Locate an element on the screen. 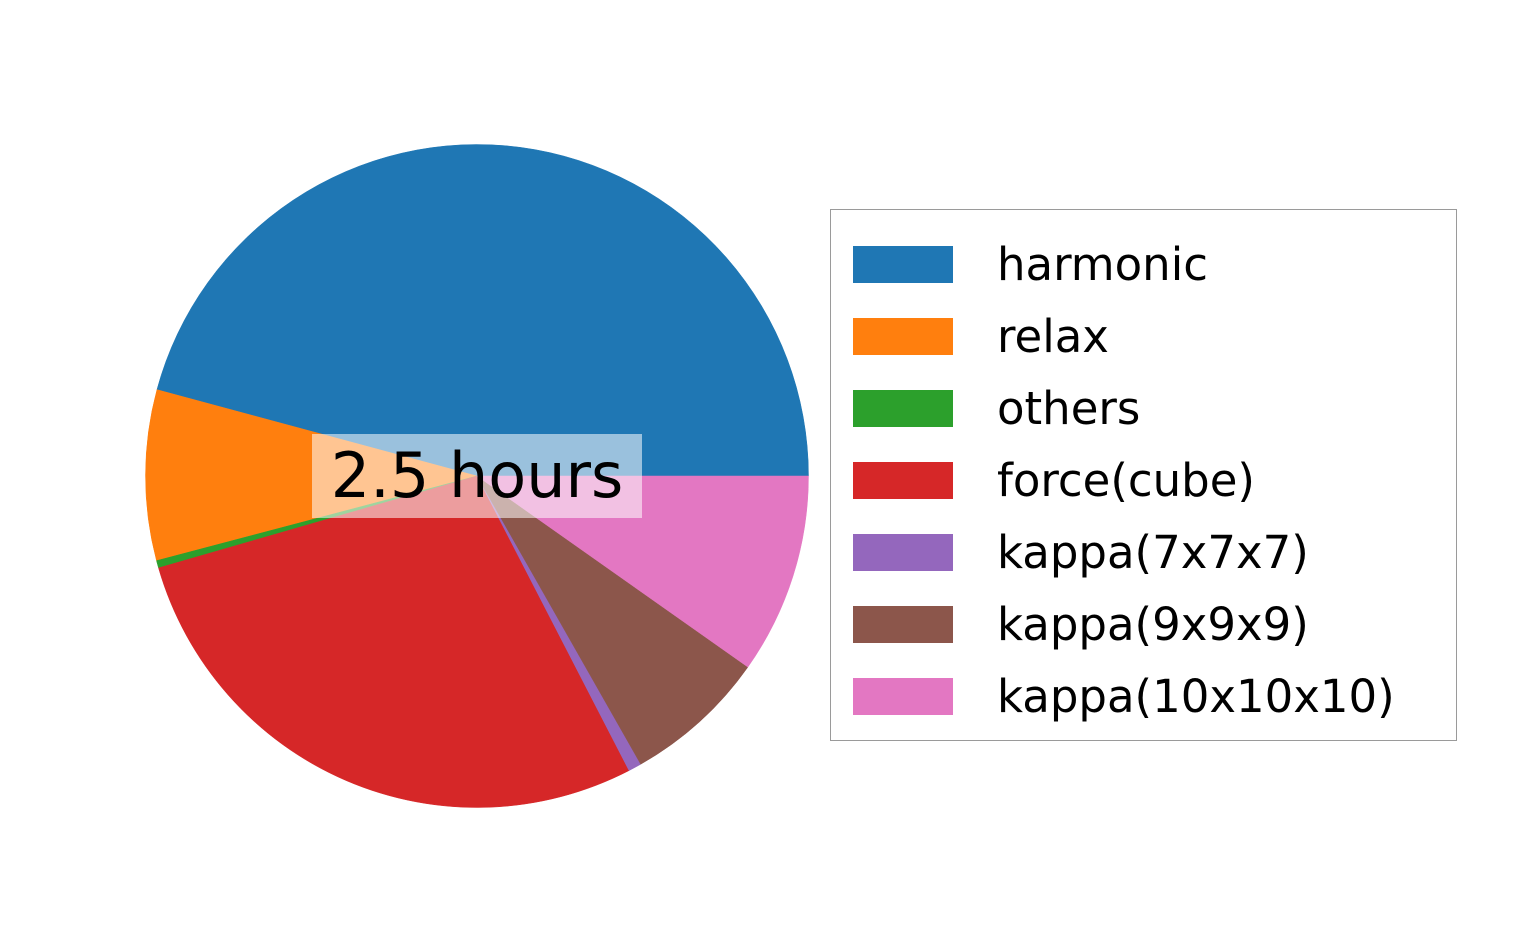  legend-item: relax is located at coordinates (1143, 336).